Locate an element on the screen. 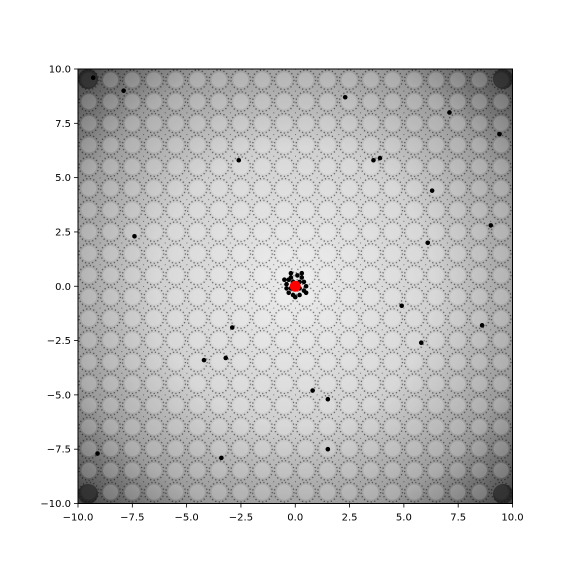  red-point is located at coordinates (295, 286).